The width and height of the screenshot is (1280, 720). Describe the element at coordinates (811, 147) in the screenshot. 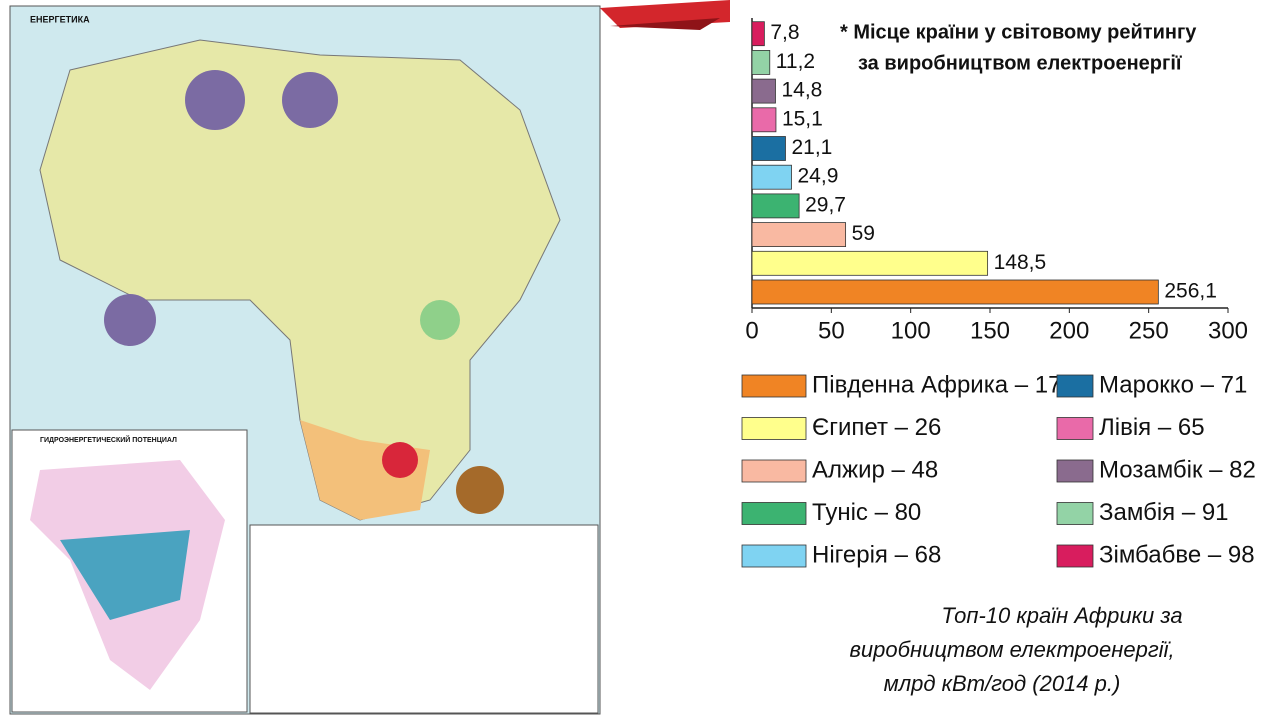

I see `data-label: 21,1` at that location.